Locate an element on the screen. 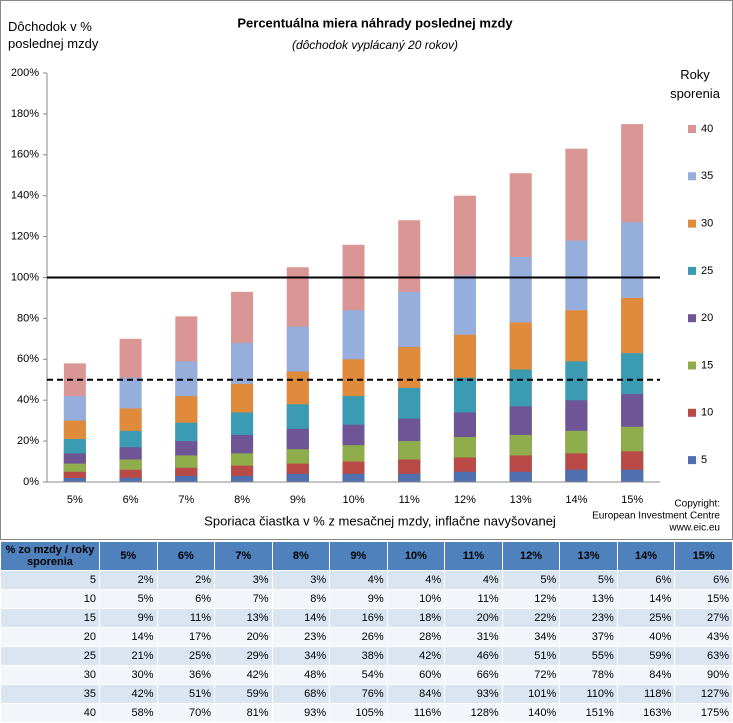 This screenshot has height=723, width=733. table-cell: 7% is located at coordinates (243, 599).